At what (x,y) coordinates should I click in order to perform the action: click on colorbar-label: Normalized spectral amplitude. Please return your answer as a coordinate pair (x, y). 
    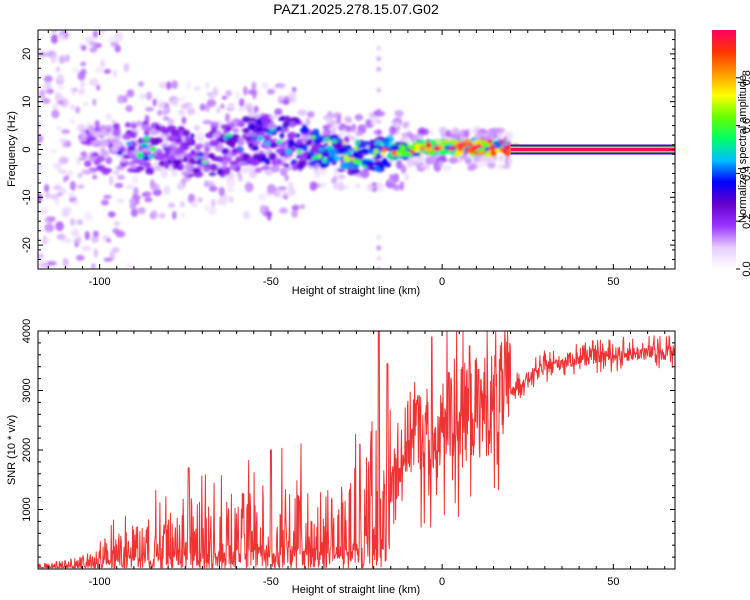
    Looking at the image, I should click on (743, 149).